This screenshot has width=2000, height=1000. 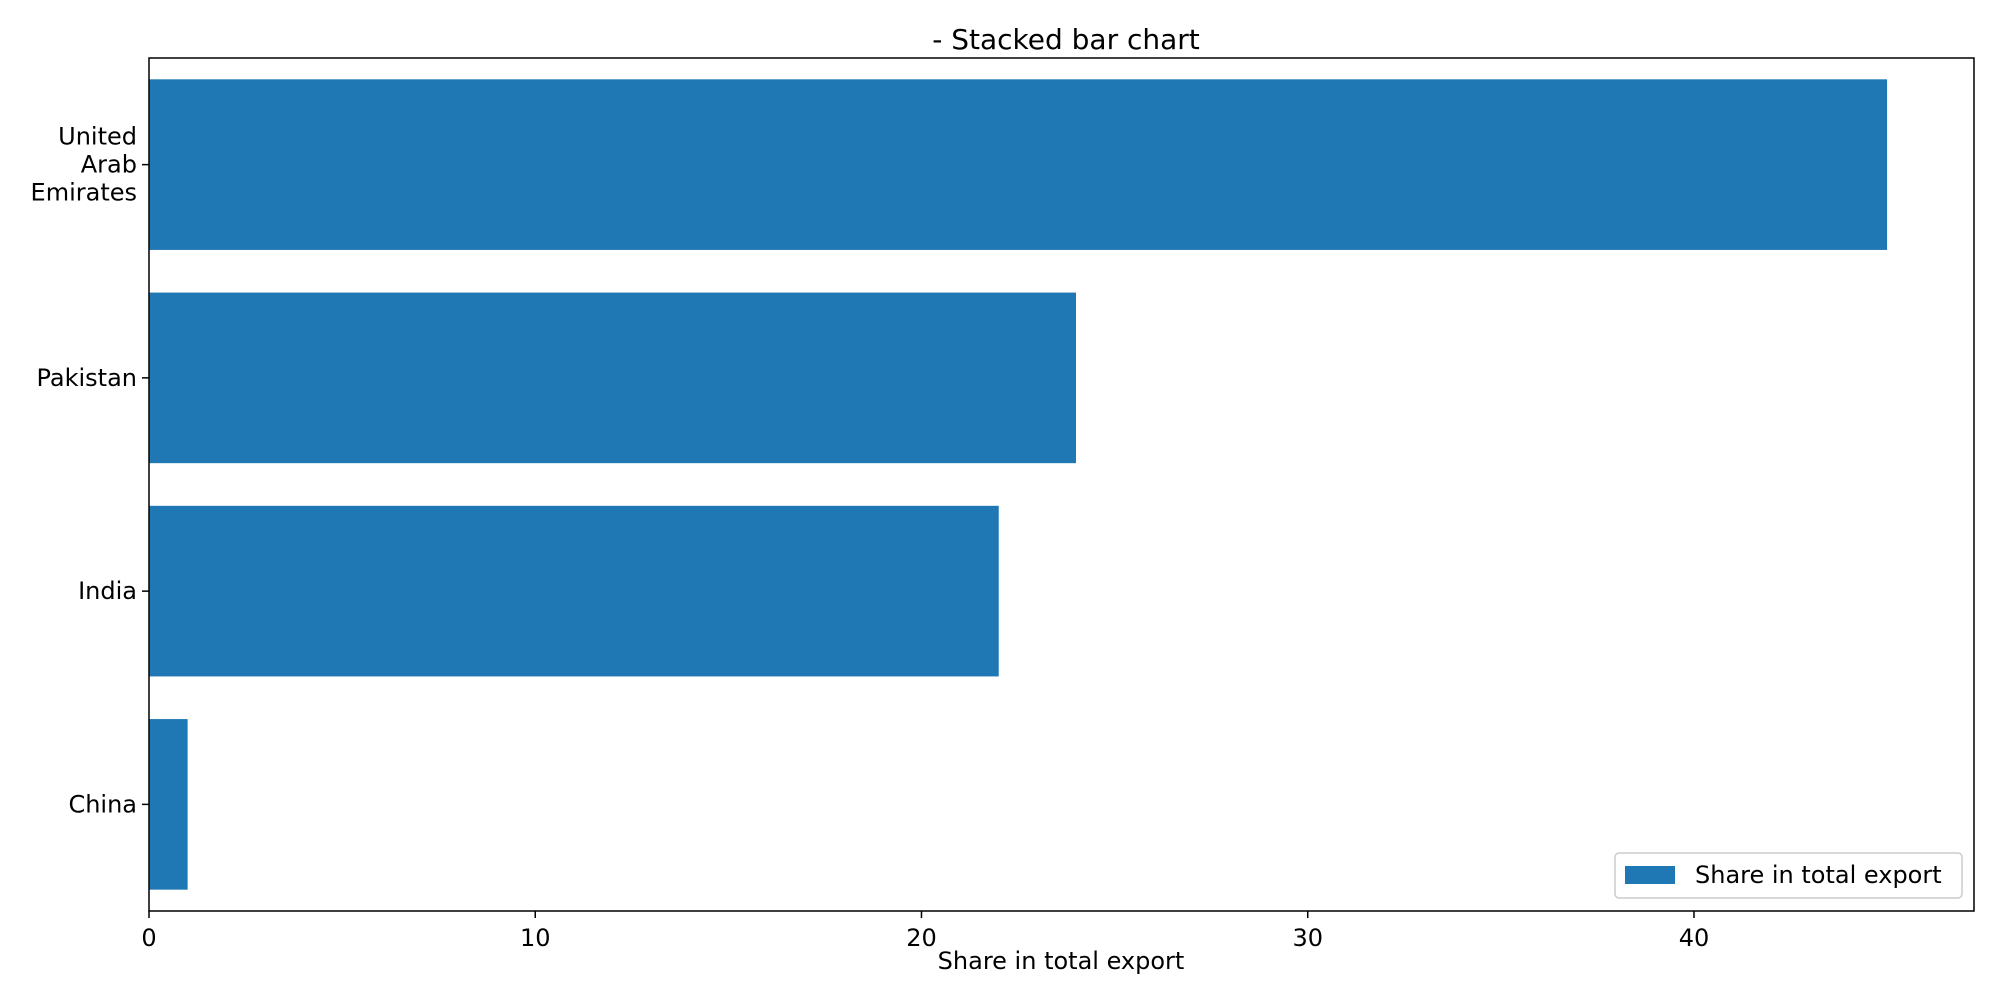 I want to click on x-tick-label: 0, so click(x=148, y=938).